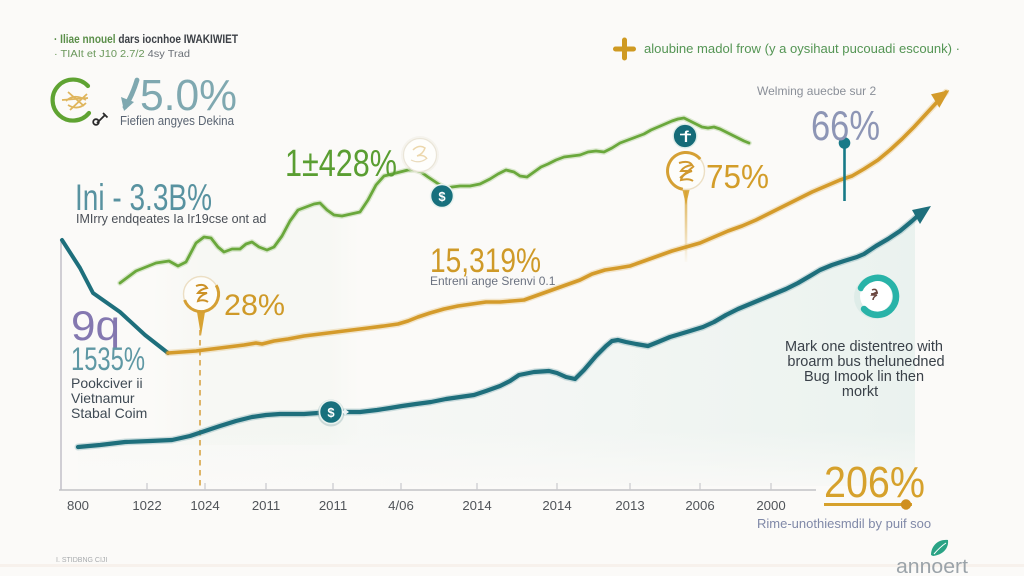 The width and height of the screenshot is (1024, 576). Describe the element at coordinates (254, 305) in the screenshot. I see `svg-text: 28%` at that location.